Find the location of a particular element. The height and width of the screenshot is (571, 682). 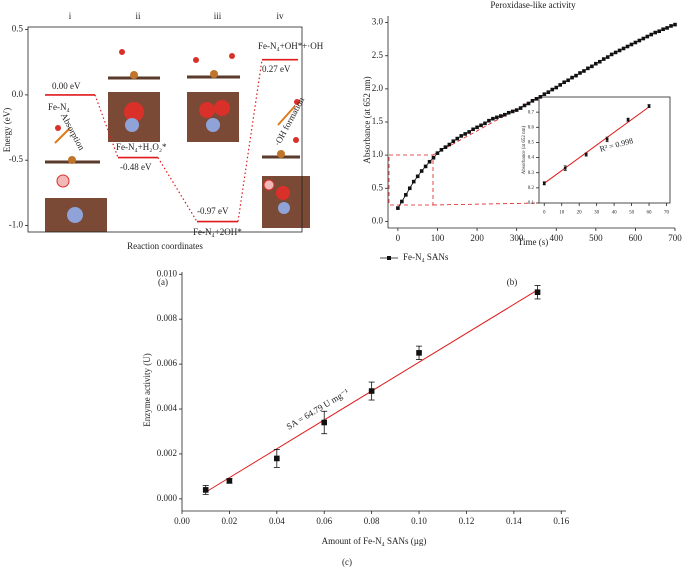

legend-marker is located at coordinates (389, 258).